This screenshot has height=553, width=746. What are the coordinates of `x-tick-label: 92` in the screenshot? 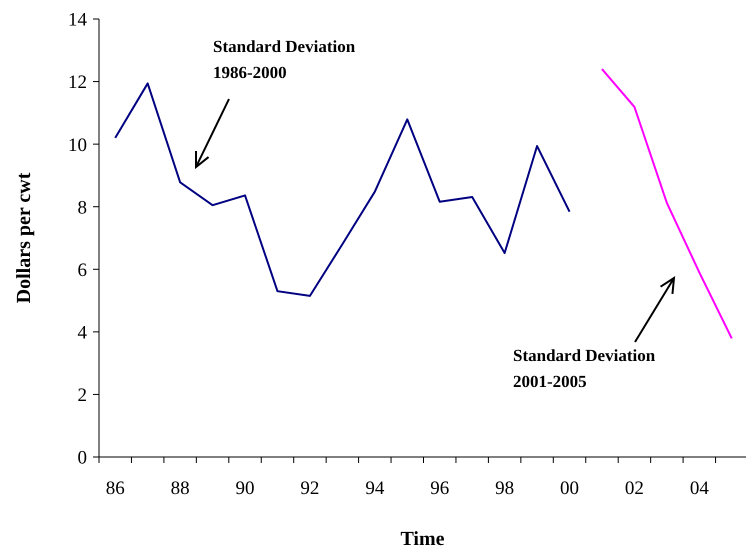 It's located at (310, 488).